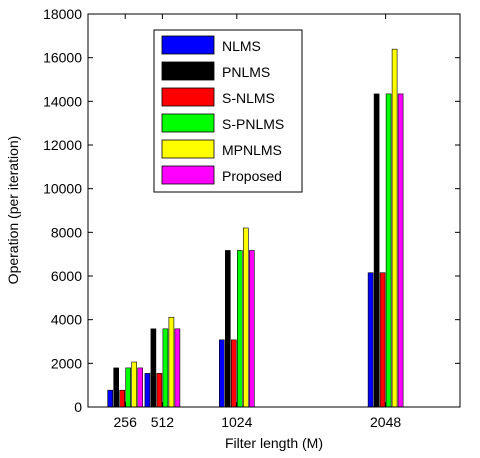 Image resolution: width=480 pixels, height=458 pixels. I want to click on y-tick-label: 10000, so click(62, 189).